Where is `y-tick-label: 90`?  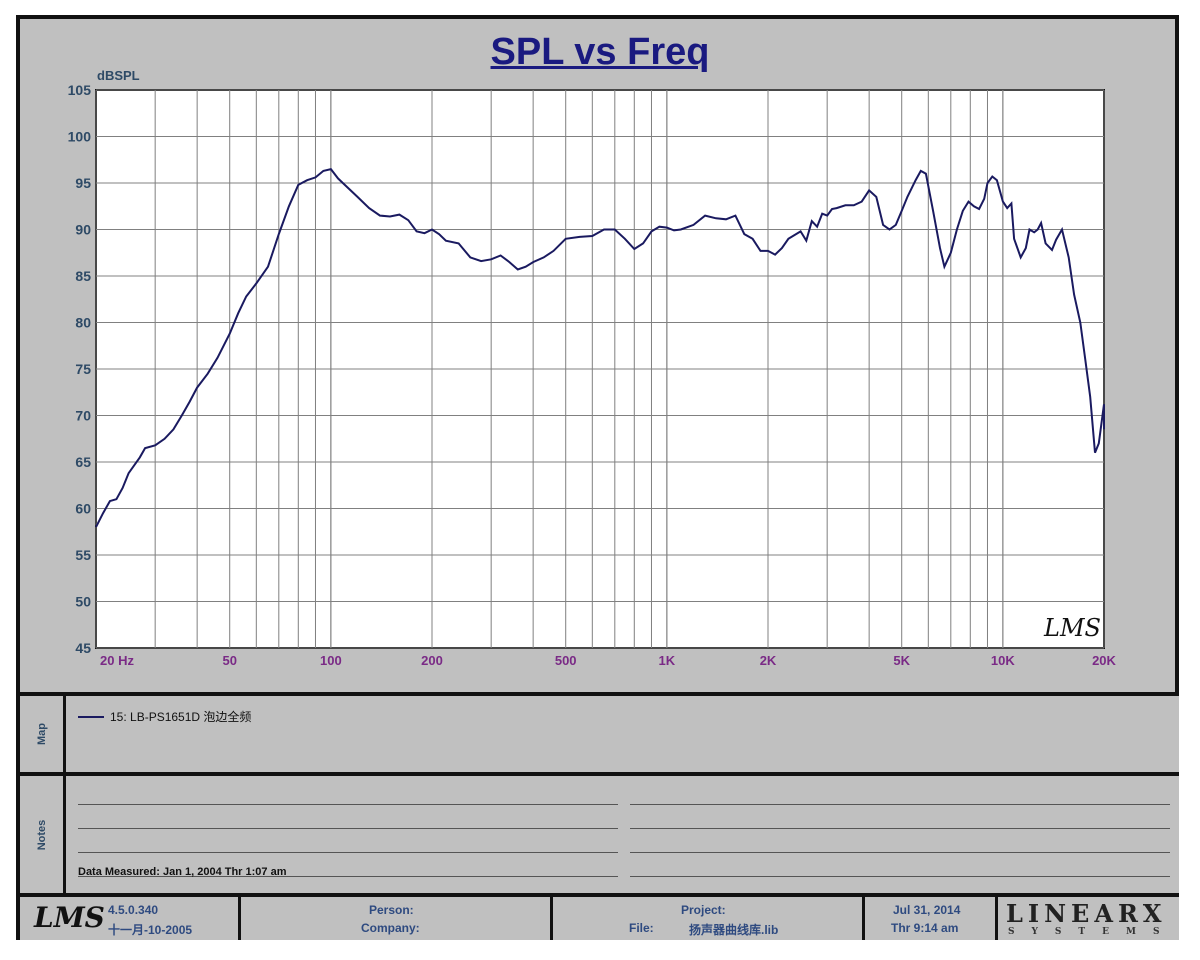 y-tick-label: 90 is located at coordinates (83, 230).